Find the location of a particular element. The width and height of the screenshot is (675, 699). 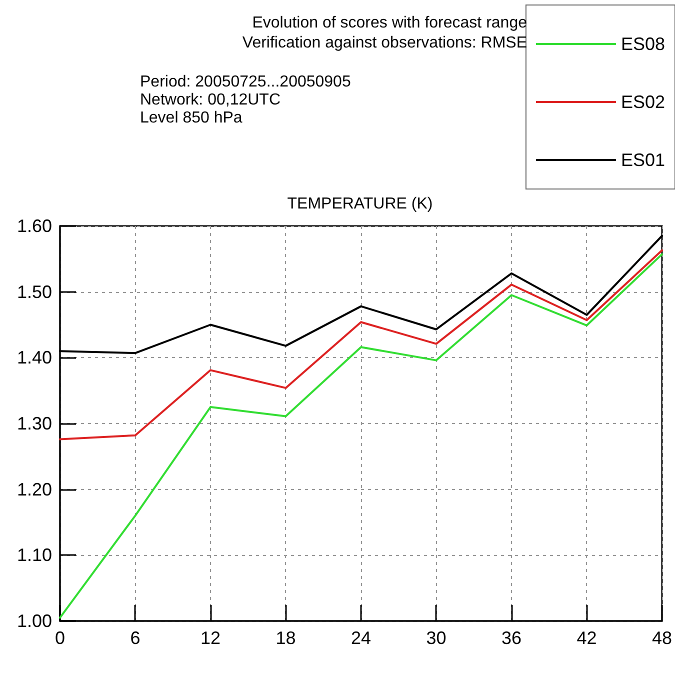

legend-label: ES01 is located at coordinates (643, 160).